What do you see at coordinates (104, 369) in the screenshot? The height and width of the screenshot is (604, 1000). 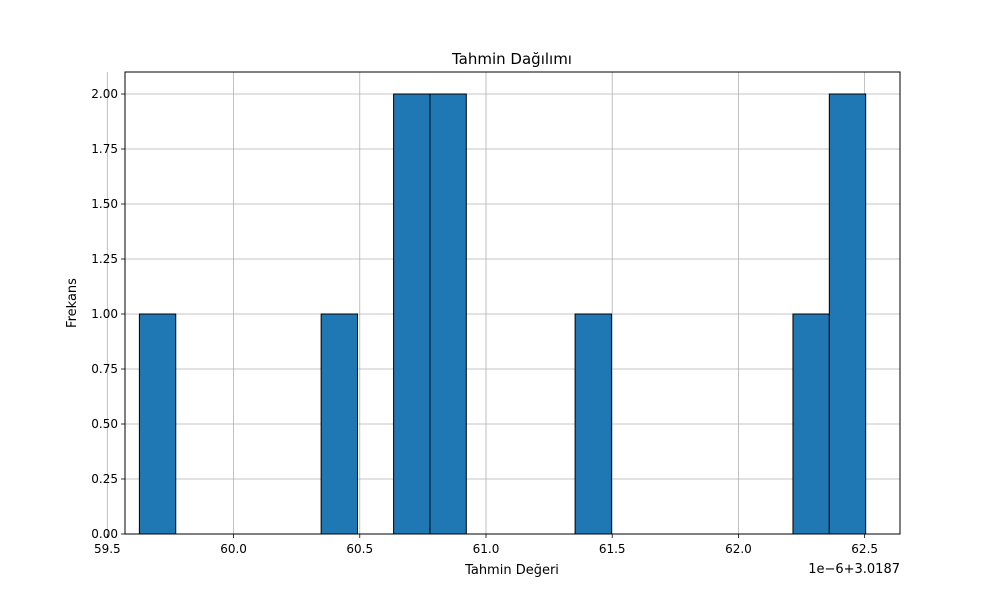 I see `y-tick-label: 0.75` at bounding box center [104, 369].